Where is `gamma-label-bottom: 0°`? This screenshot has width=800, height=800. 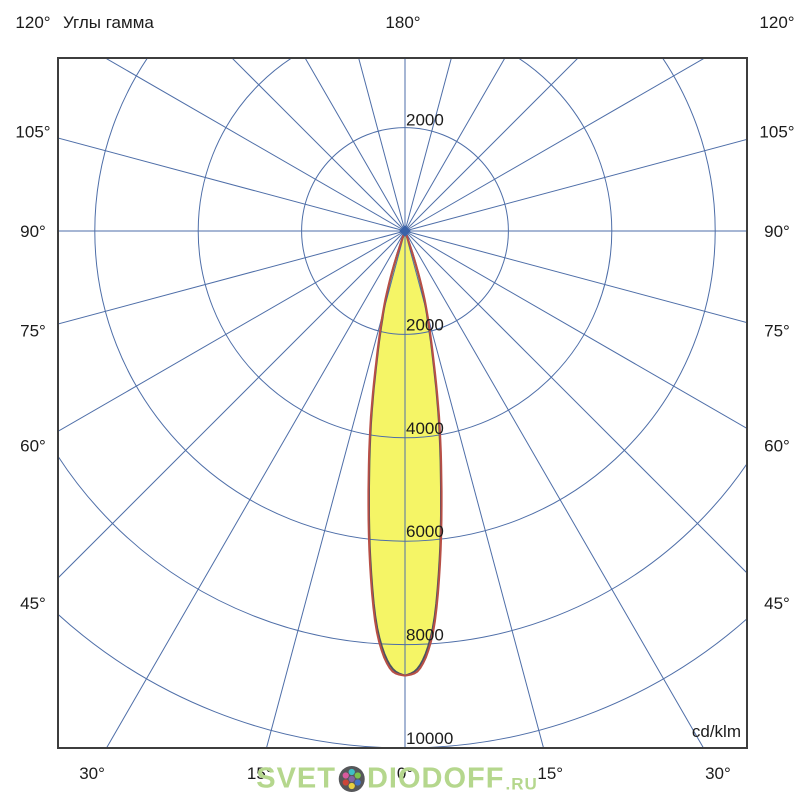 gamma-label-bottom: 0° is located at coordinates (405, 773).